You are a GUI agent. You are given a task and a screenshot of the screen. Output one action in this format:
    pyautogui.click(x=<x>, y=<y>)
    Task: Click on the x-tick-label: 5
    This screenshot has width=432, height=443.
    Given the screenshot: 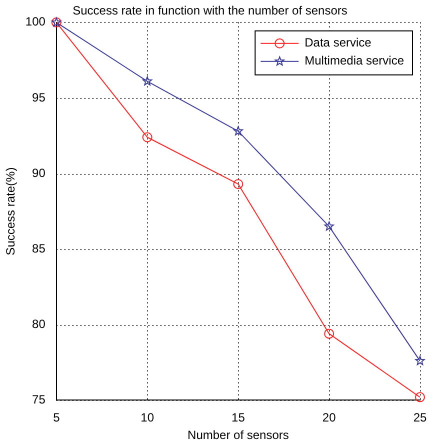 What is the action you would take?
    pyautogui.click(x=56, y=417)
    